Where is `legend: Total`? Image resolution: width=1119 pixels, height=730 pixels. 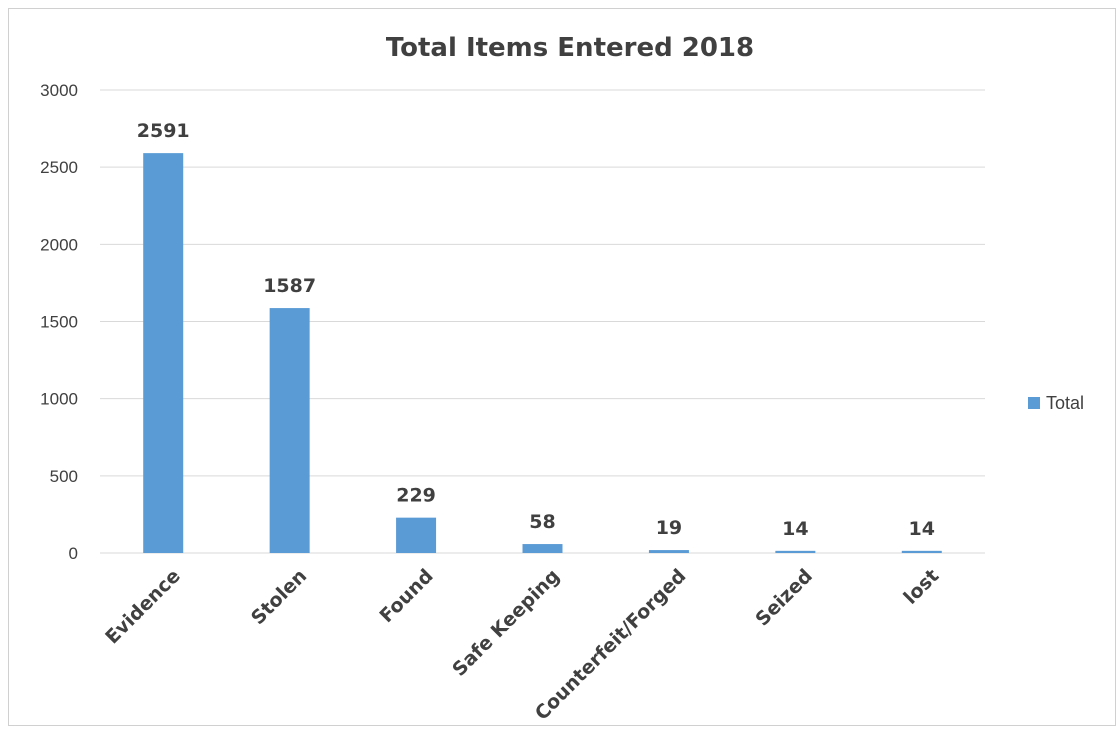 legend: Total is located at coordinates (1056, 403).